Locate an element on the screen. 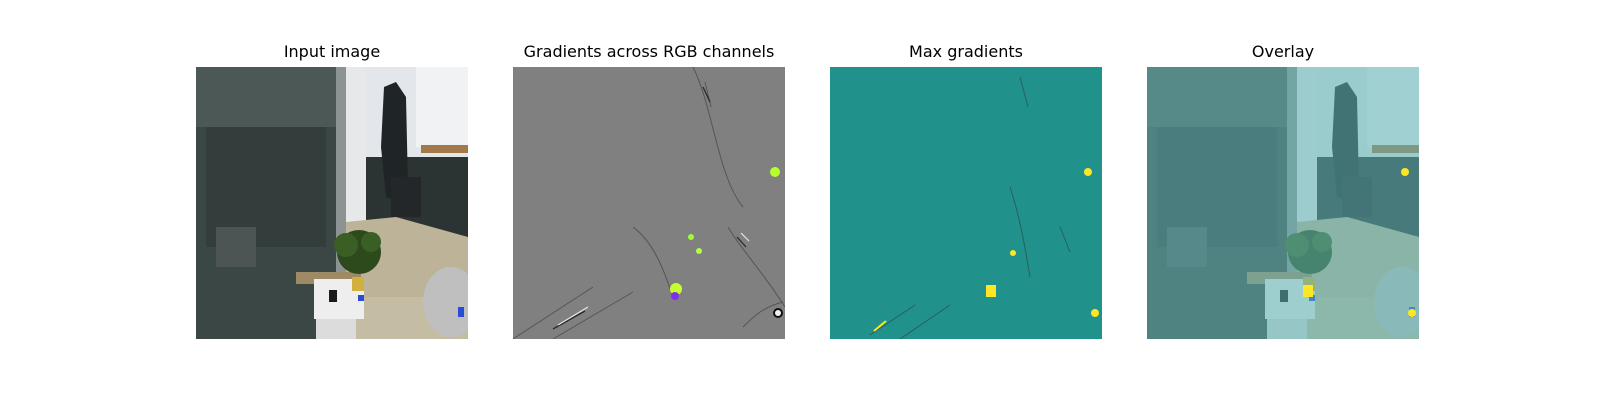 This screenshot has width=1600, height=400. input-image is located at coordinates (332, 203).